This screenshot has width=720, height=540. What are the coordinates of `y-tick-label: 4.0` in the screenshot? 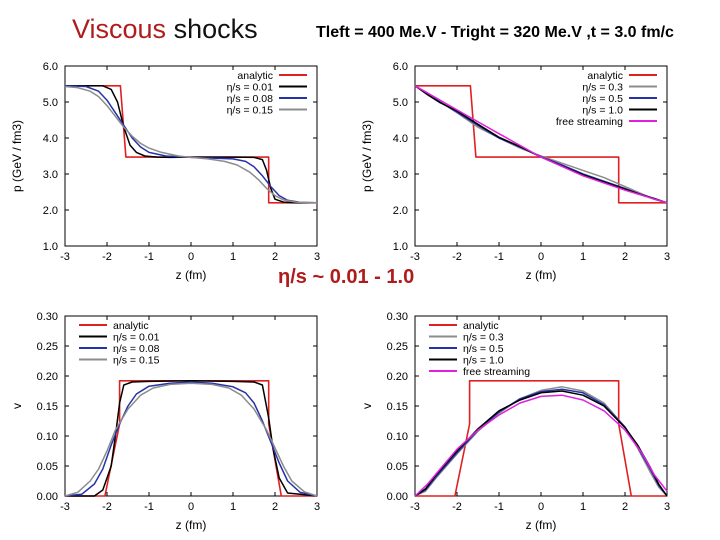 It's located at (50, 139).